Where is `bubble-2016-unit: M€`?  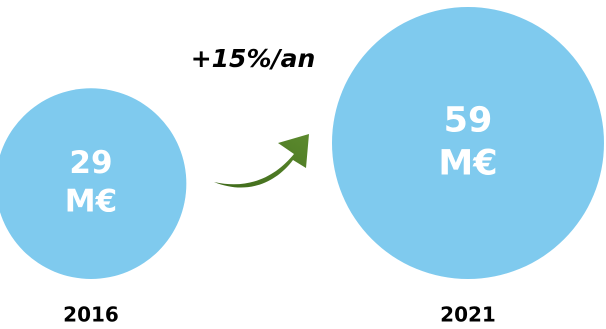 bubble-2016-unit: M€ is located at coordinates (91, 201).